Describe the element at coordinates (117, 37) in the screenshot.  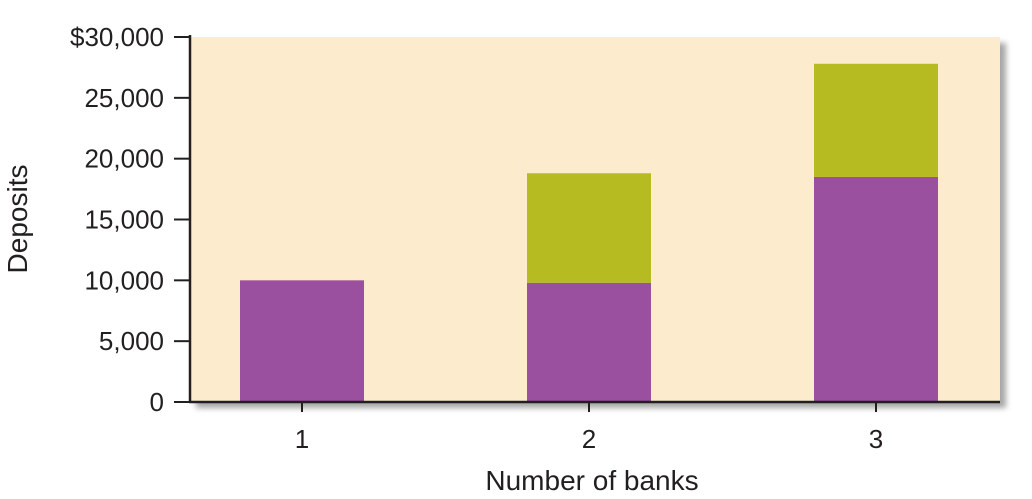
I see `y-tick-label: $30,000` at that location.